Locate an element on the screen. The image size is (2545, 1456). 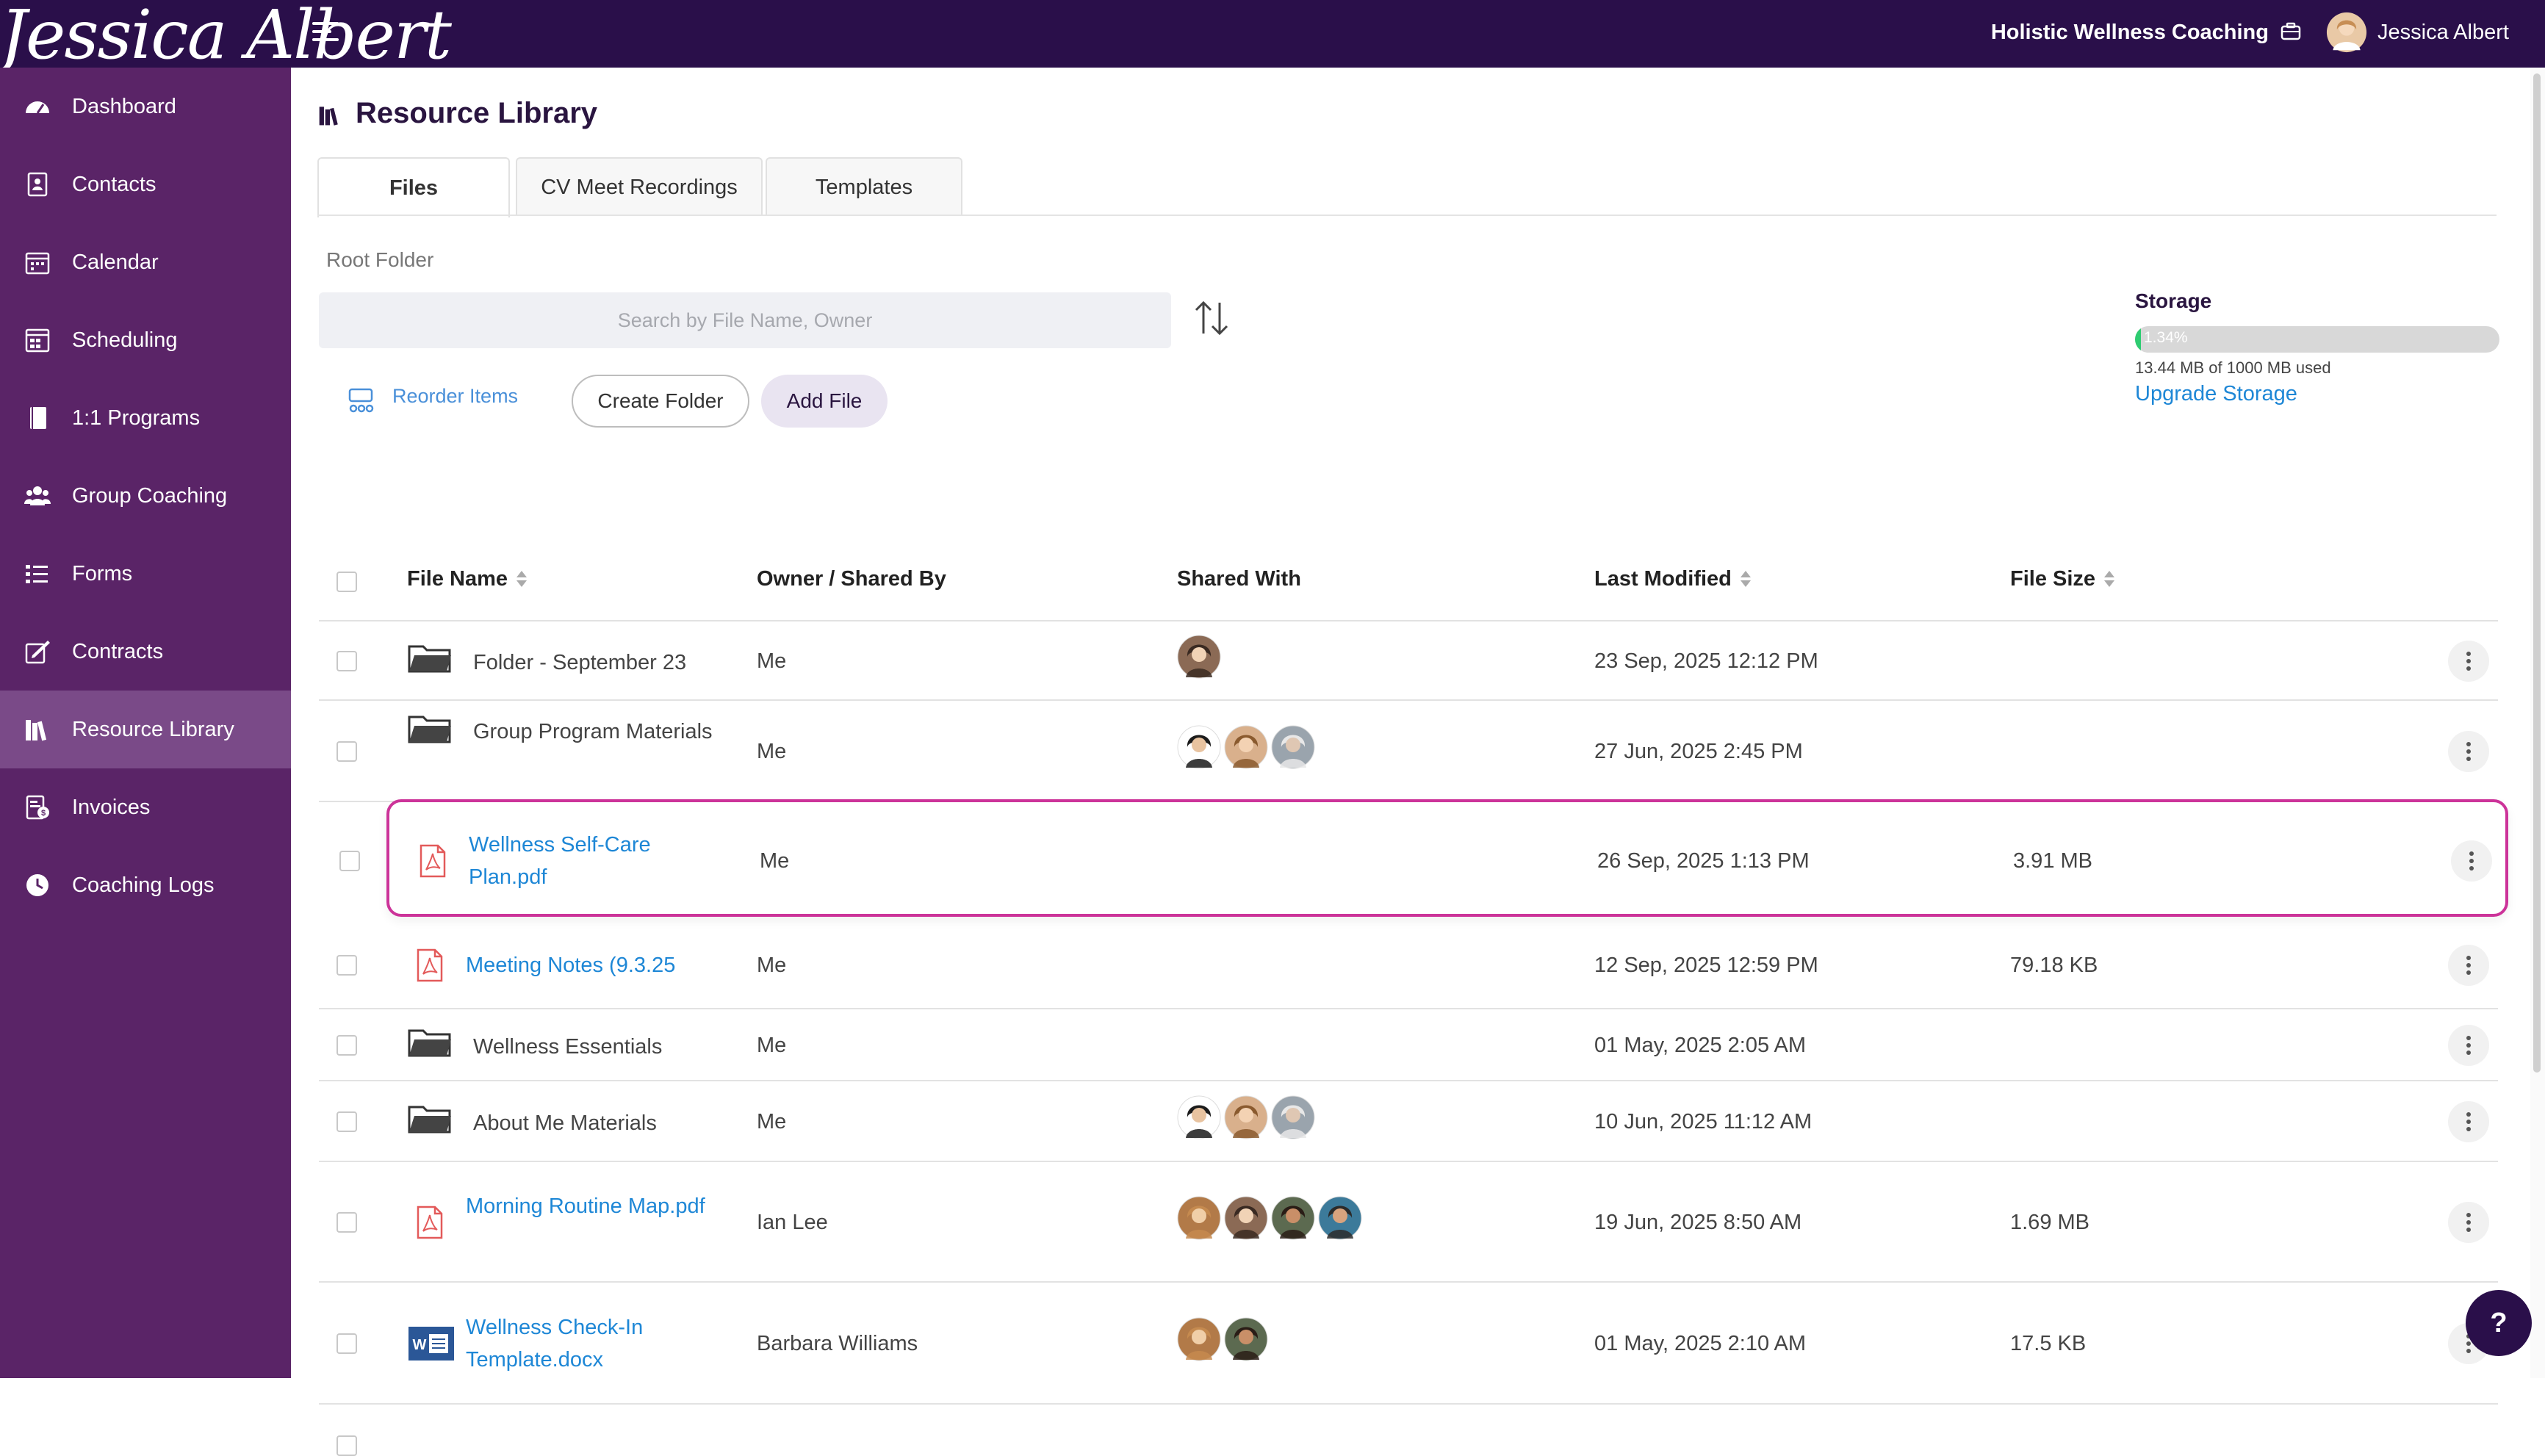
sidebar-item-scheduling: Scheduling is located at coordinates (145, 340).